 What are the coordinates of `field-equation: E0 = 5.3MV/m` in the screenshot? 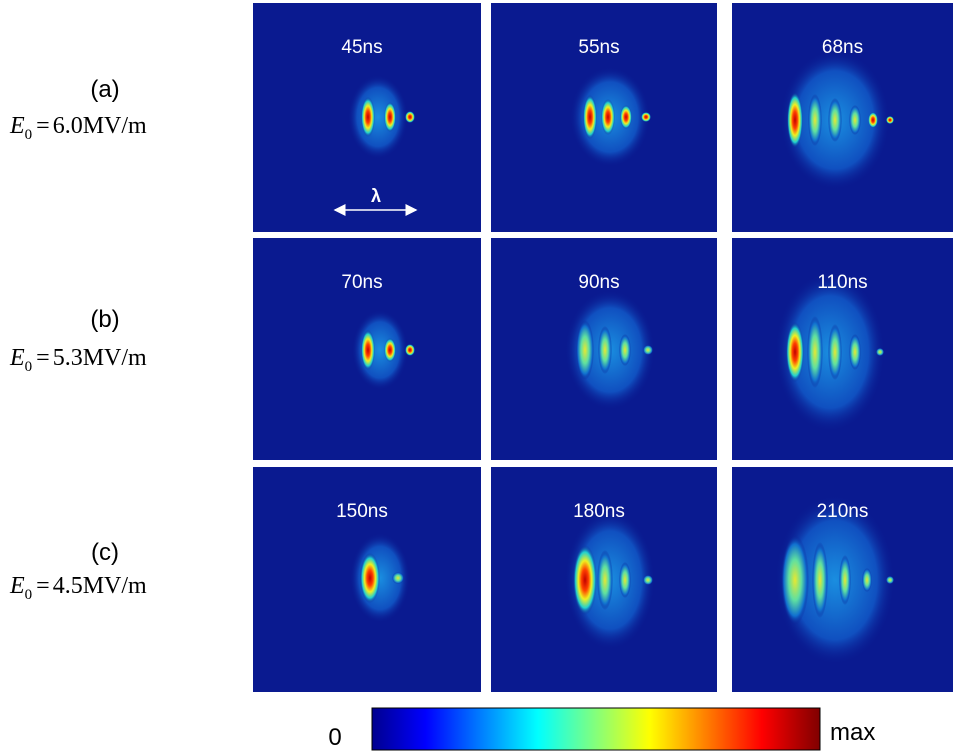 It's located at (78, 360).